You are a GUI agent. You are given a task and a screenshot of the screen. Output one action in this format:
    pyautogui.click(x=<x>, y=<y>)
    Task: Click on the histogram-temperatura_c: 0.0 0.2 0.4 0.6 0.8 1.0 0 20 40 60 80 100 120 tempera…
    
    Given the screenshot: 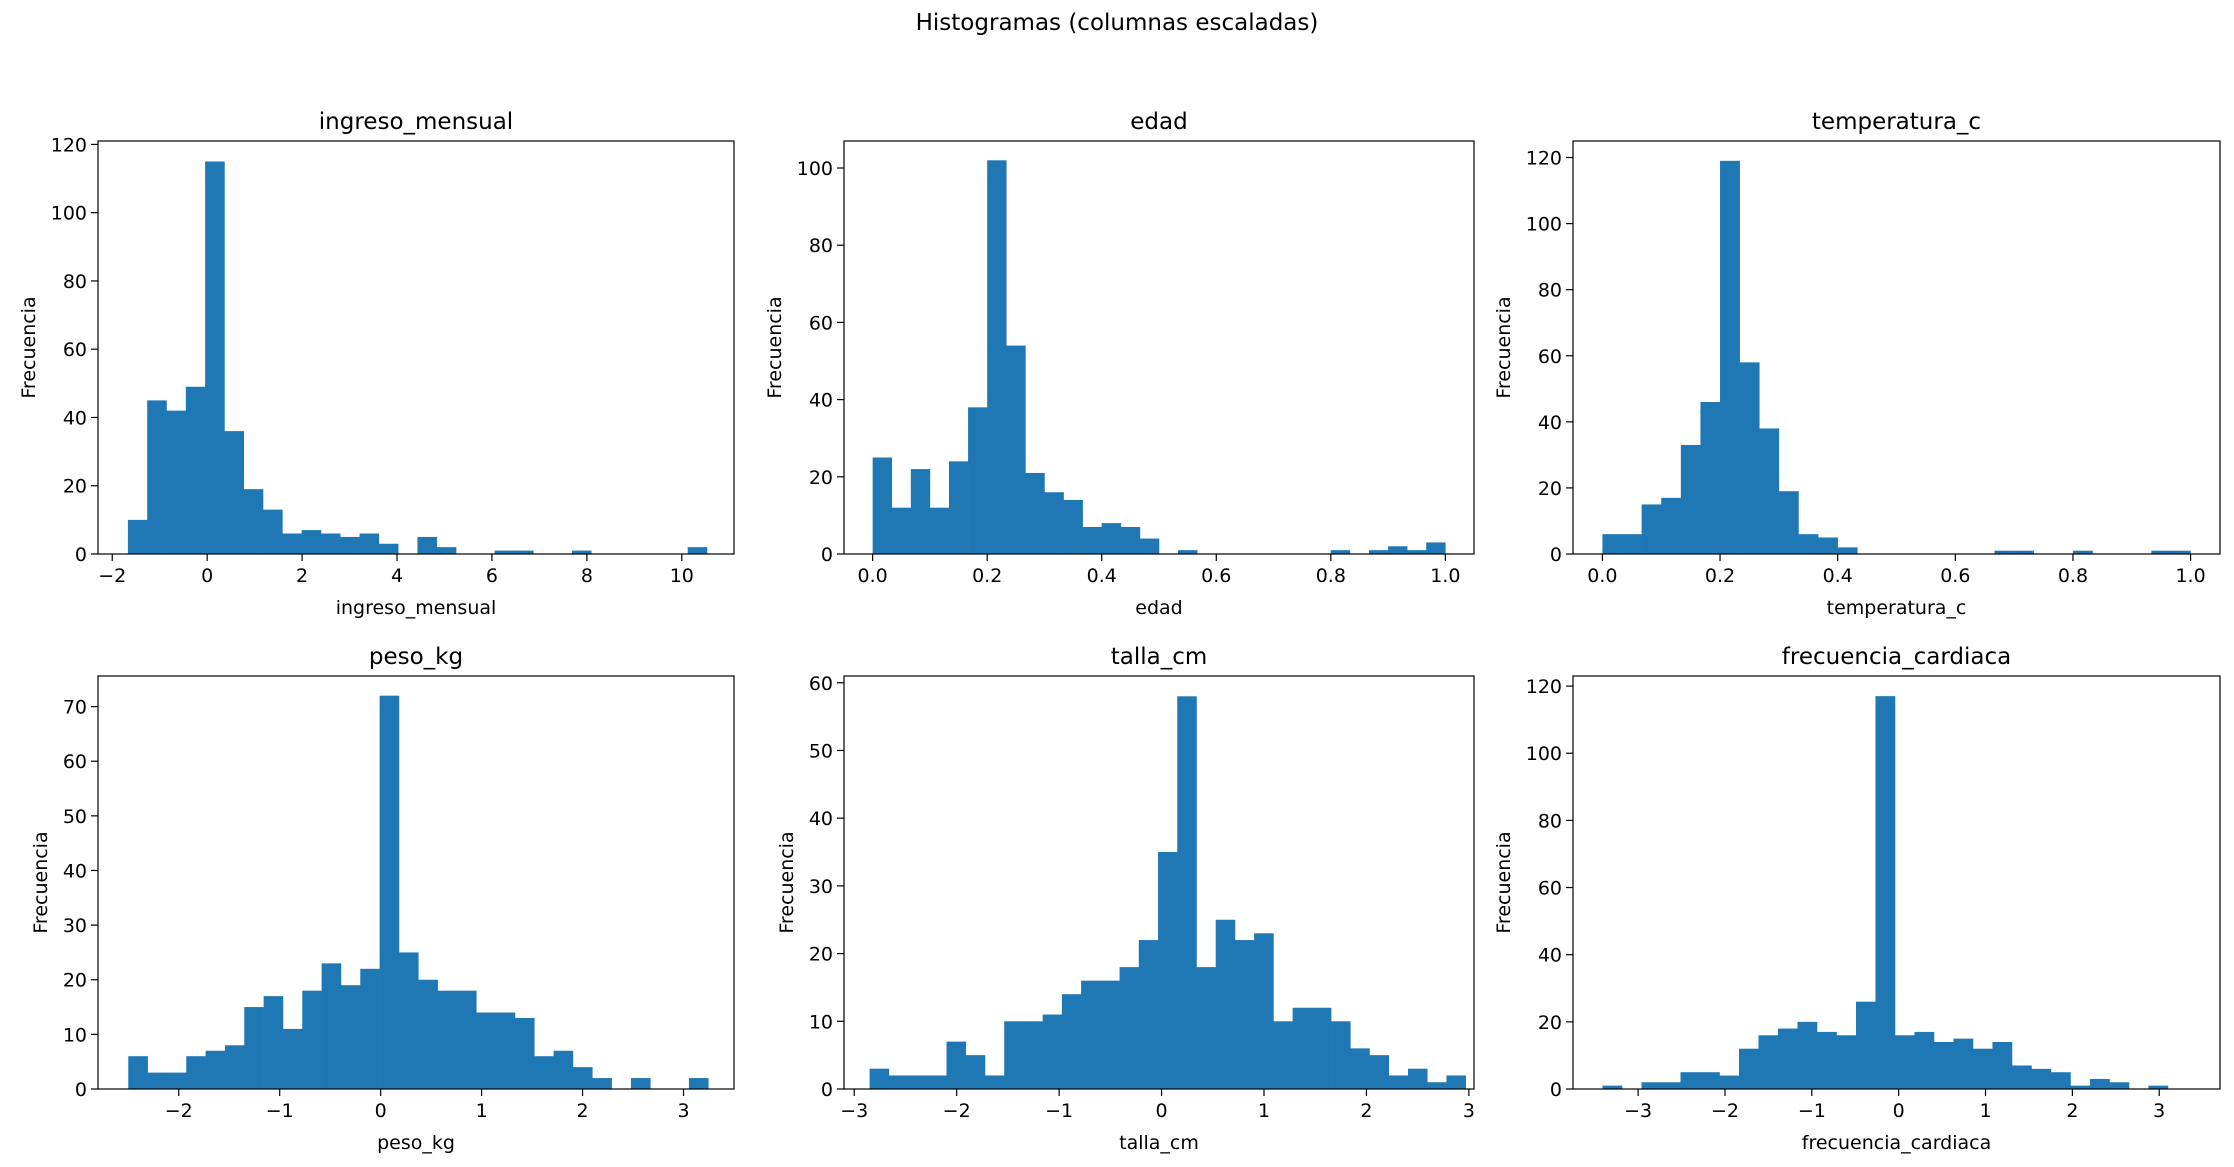 What is the action you would take?
    pyautogui.click(x=1857, y=364)
    